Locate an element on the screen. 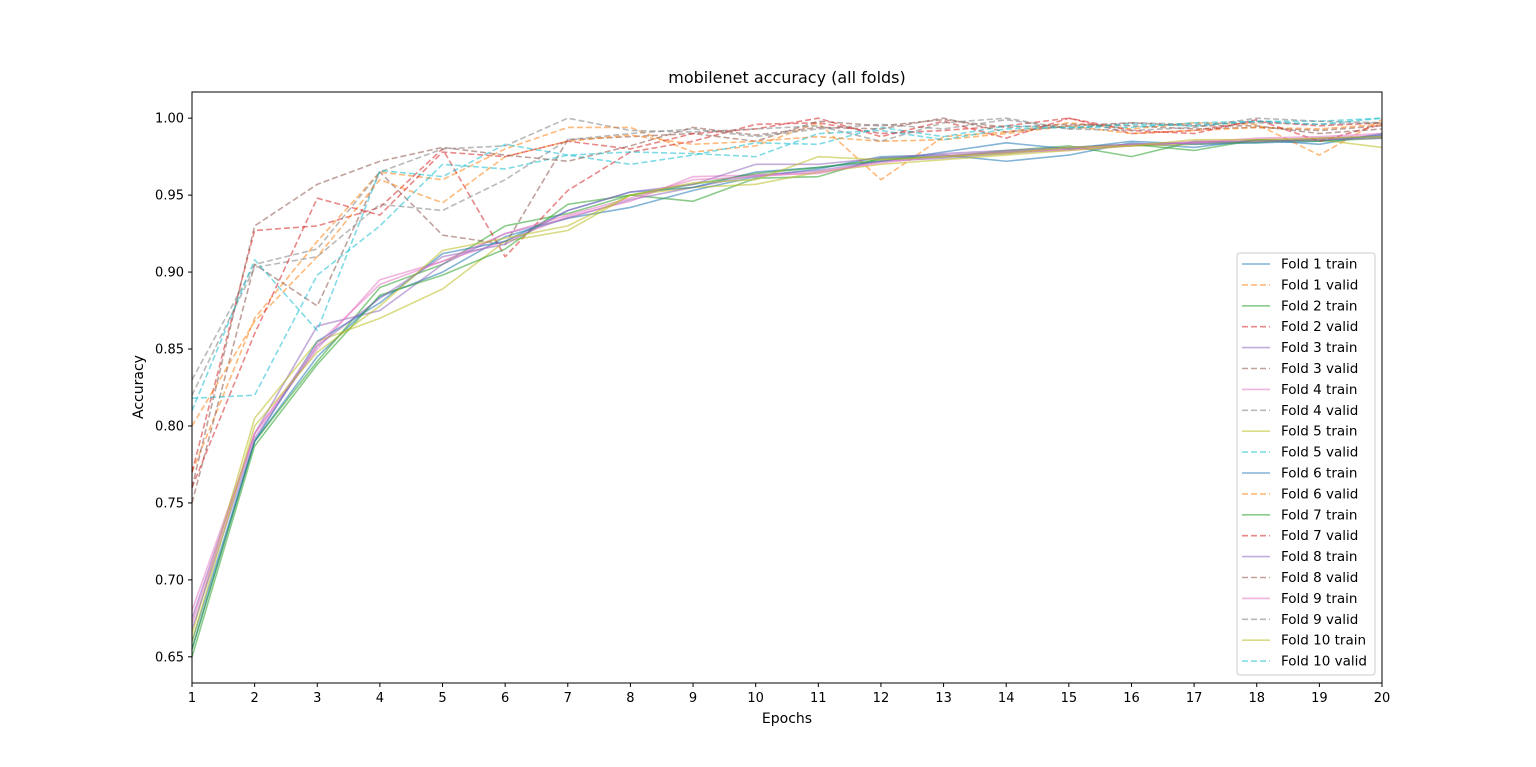 This screenshot has width=1536, height=767. x-tick-label: 13 is located at coordinates (943, 698).